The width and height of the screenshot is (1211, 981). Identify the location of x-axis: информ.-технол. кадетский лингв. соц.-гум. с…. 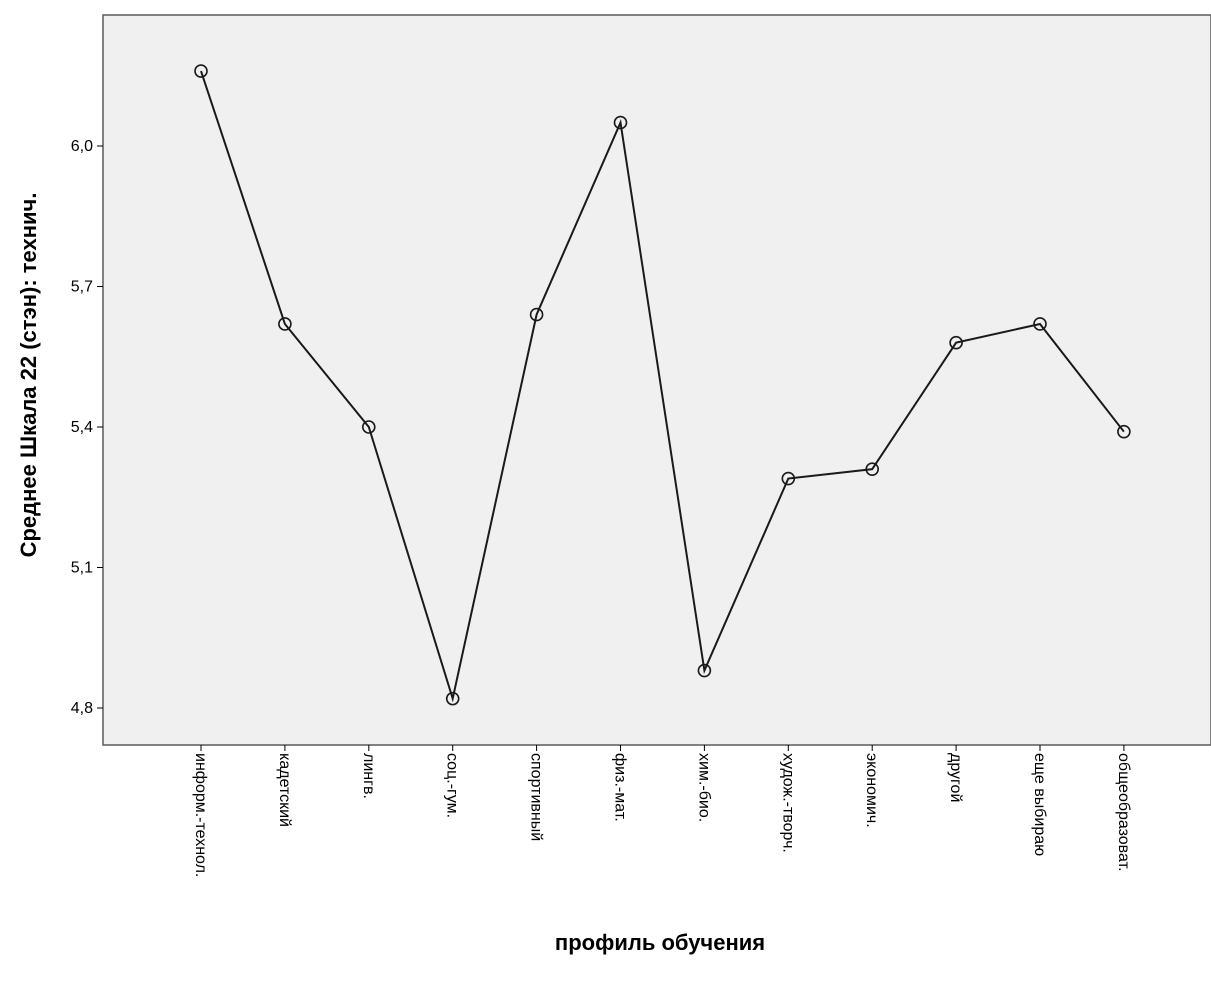
(662, 811).